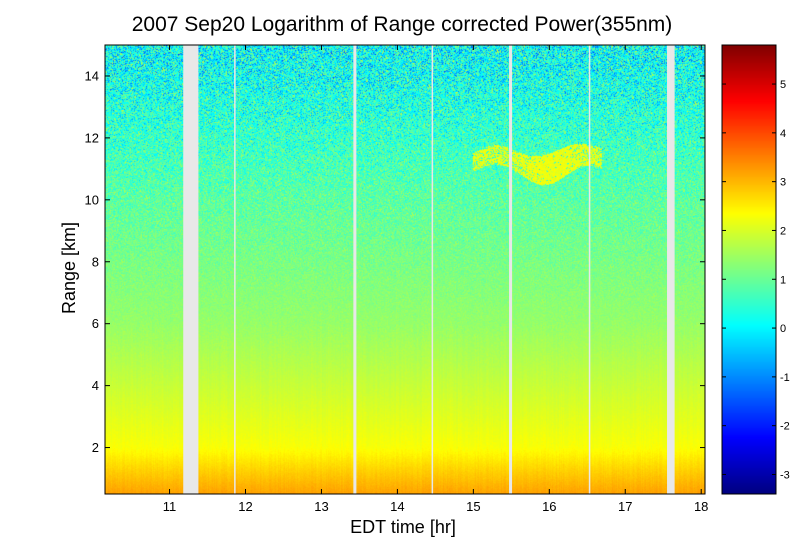 The height and width of the screenshot is (557, 803). Describe the element at coordinates (92, 199) in the screenshot. I see `y-tick-label: 10` at that location.